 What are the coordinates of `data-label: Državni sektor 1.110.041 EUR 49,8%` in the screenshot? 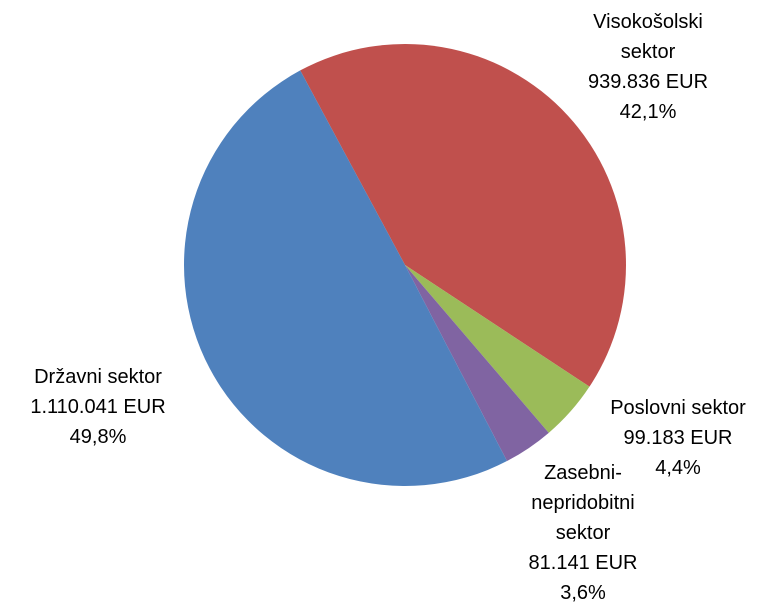 It's located at (98, 407).